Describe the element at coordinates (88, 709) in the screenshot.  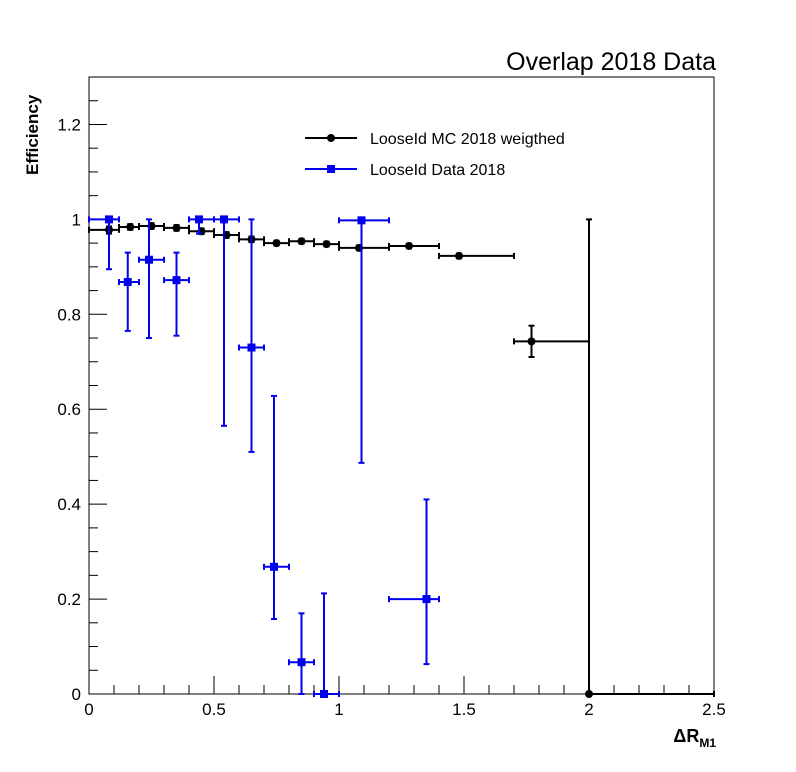
I see `x-tick-label: 0` at that location.